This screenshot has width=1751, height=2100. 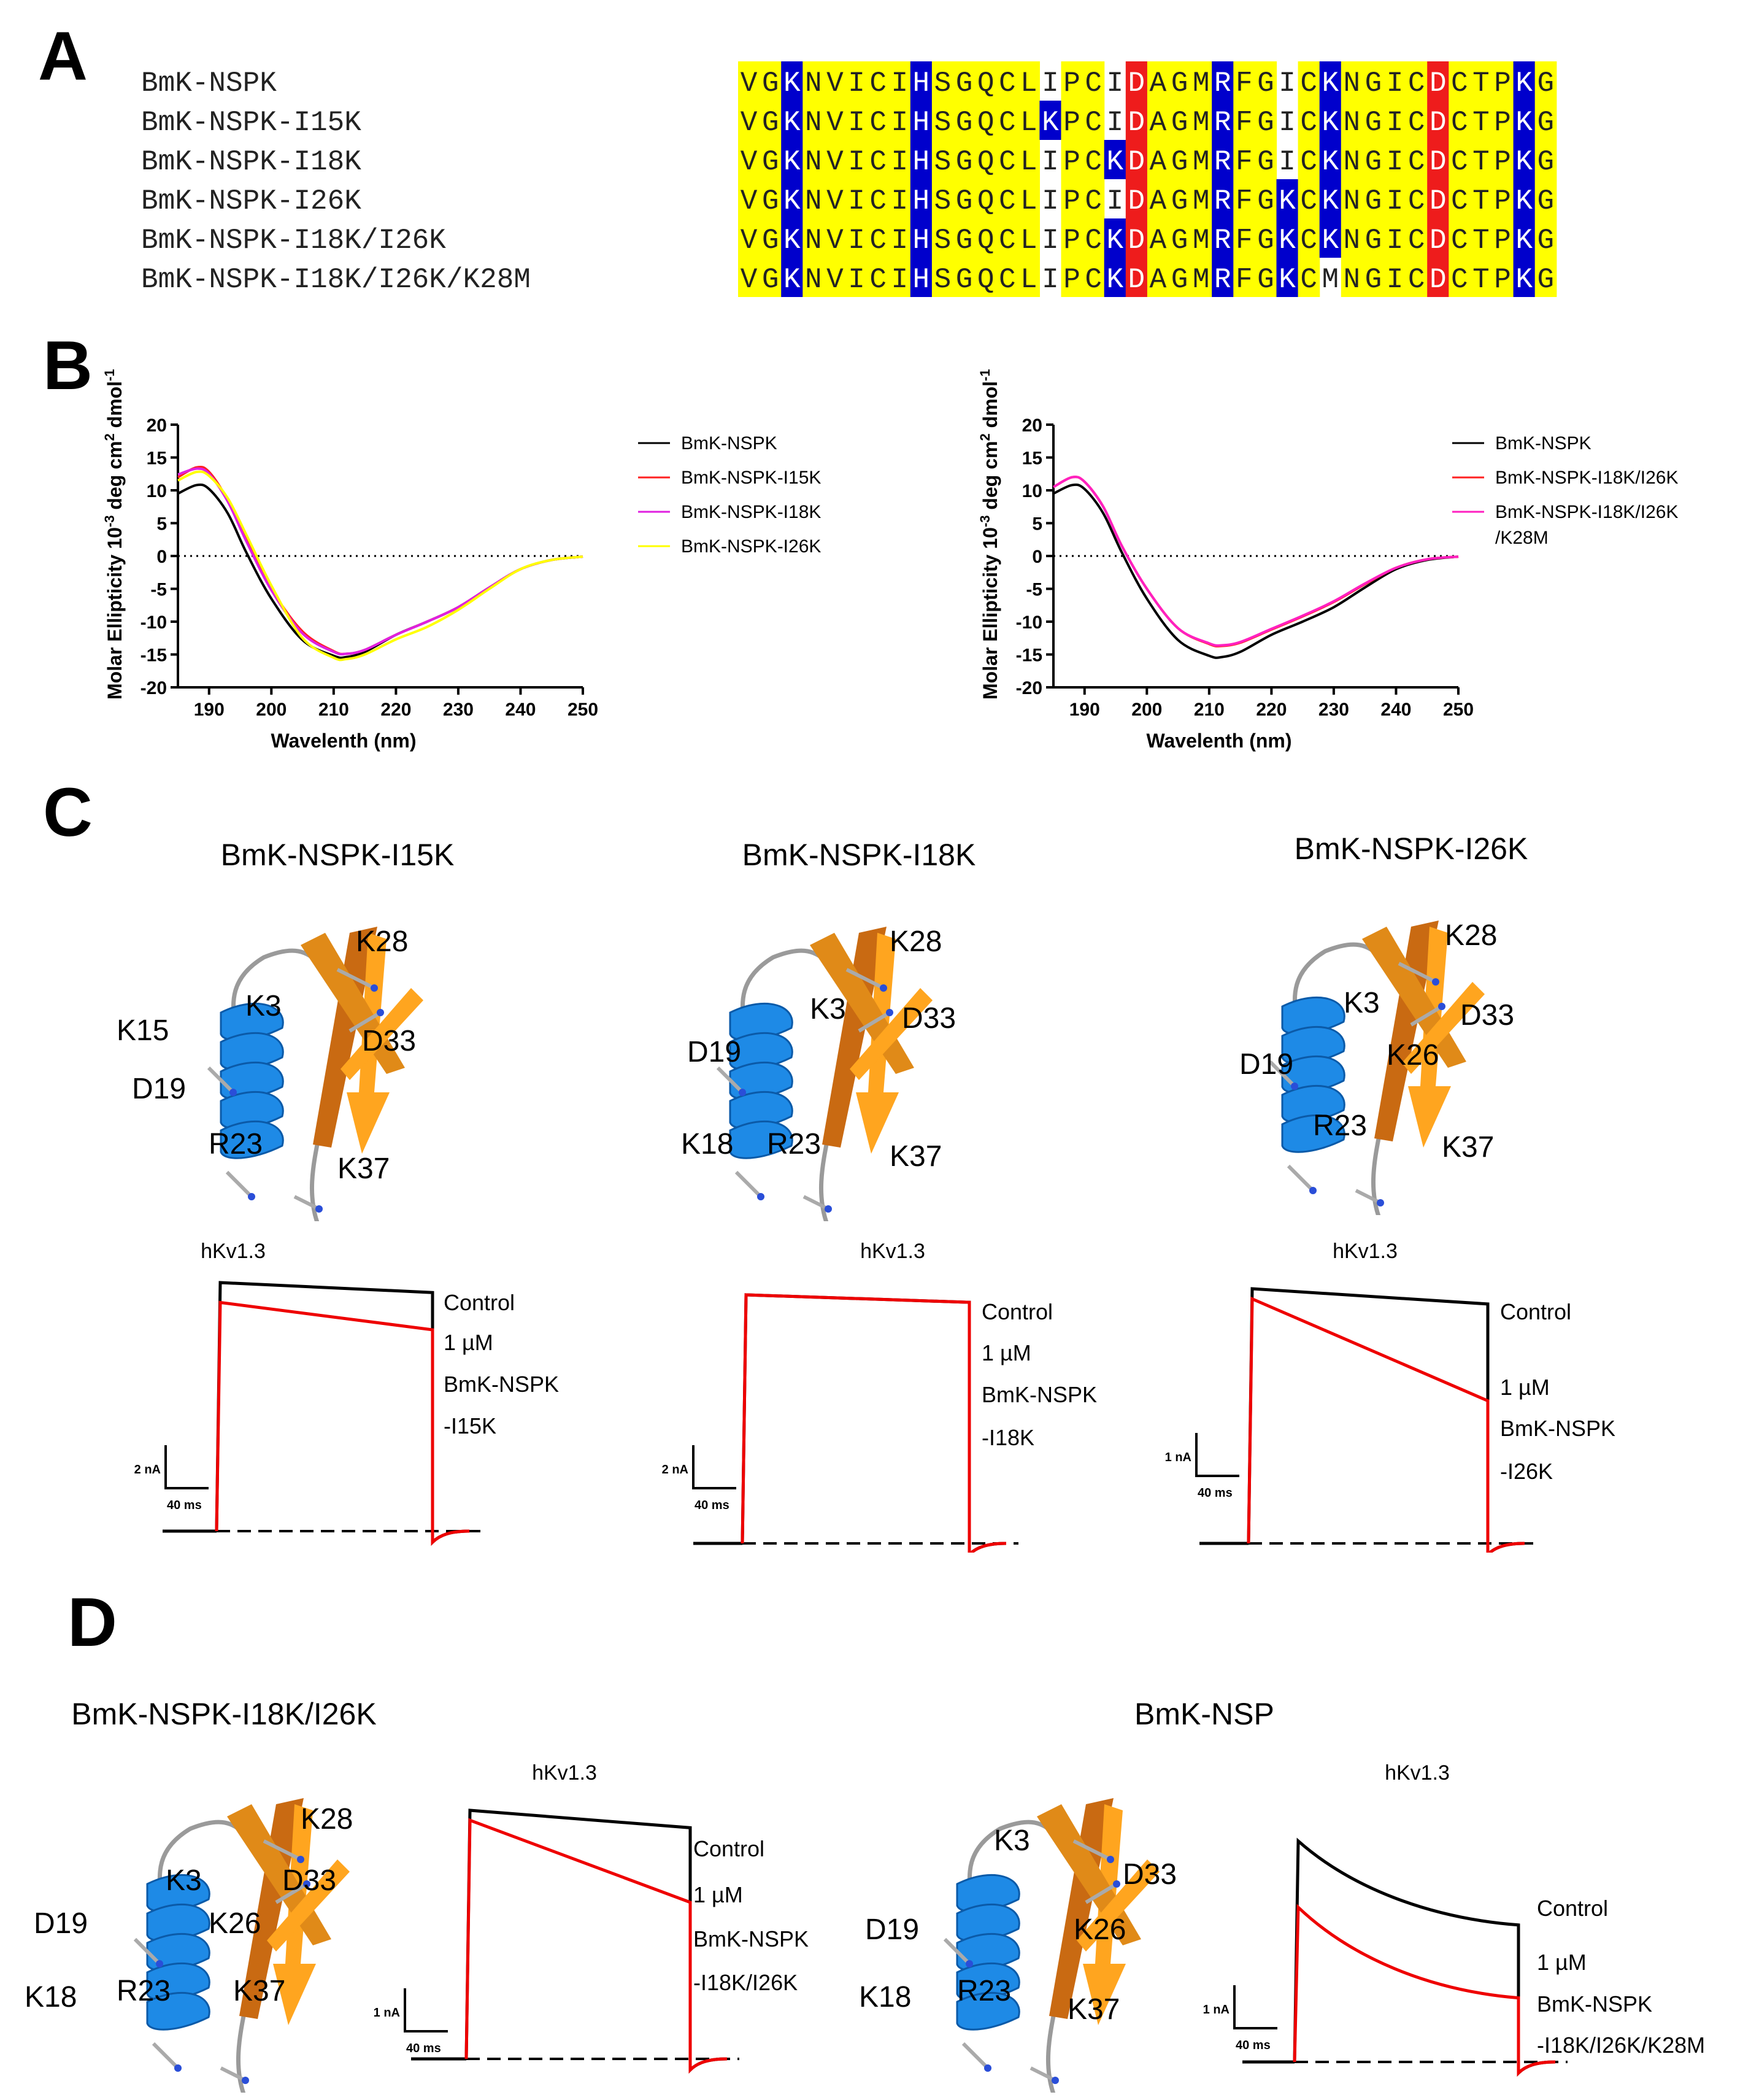 I want to click on y-tick-label: -15, so click(x=1029, y=656).